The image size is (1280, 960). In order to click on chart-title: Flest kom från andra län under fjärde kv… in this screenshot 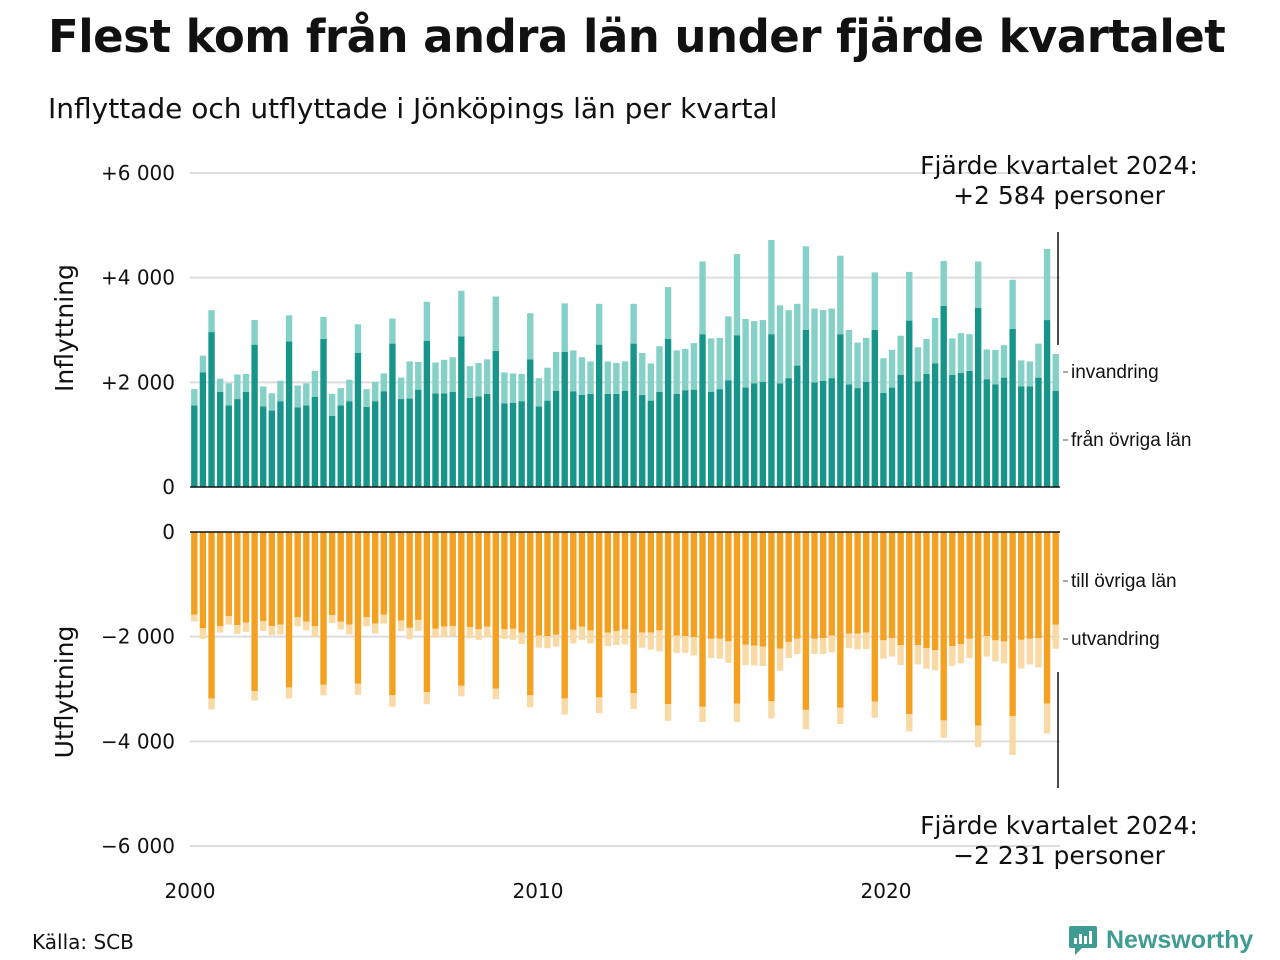, I will do `click(637, 36)`.